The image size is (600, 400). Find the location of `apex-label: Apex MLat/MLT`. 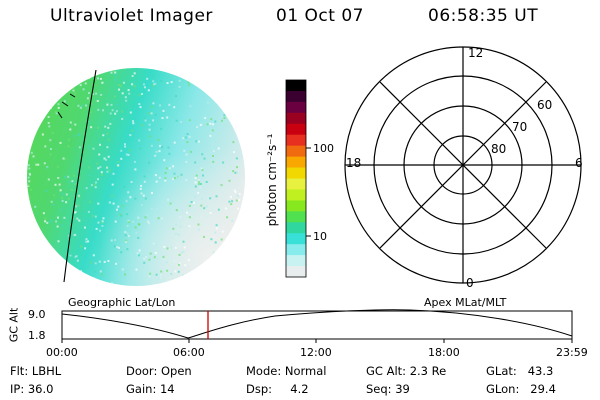

apex-label: Apex MLat/MLT is located at coordinates (465, 302).